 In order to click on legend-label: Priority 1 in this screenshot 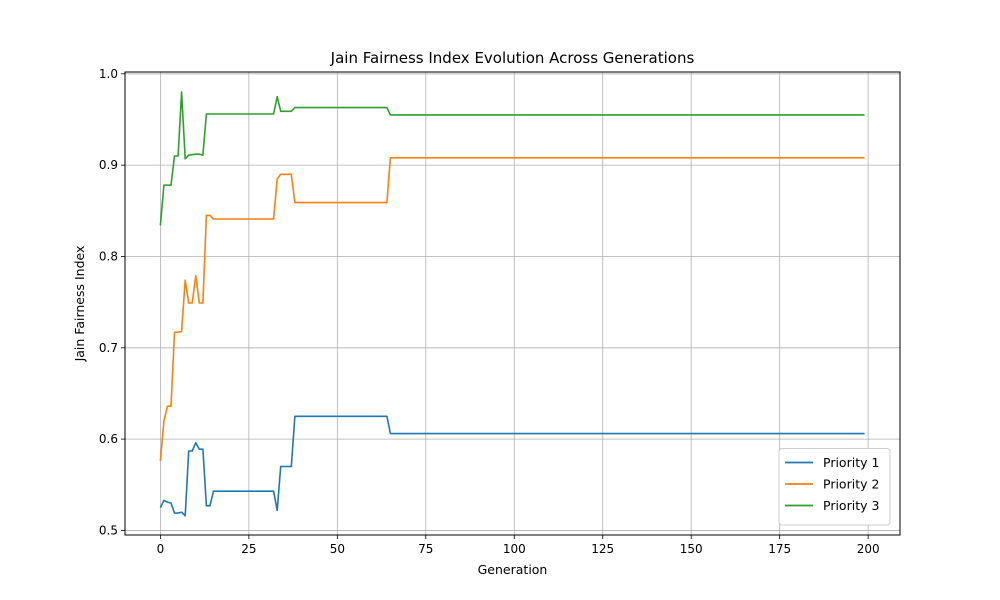, I will do `click(851, 462)`.